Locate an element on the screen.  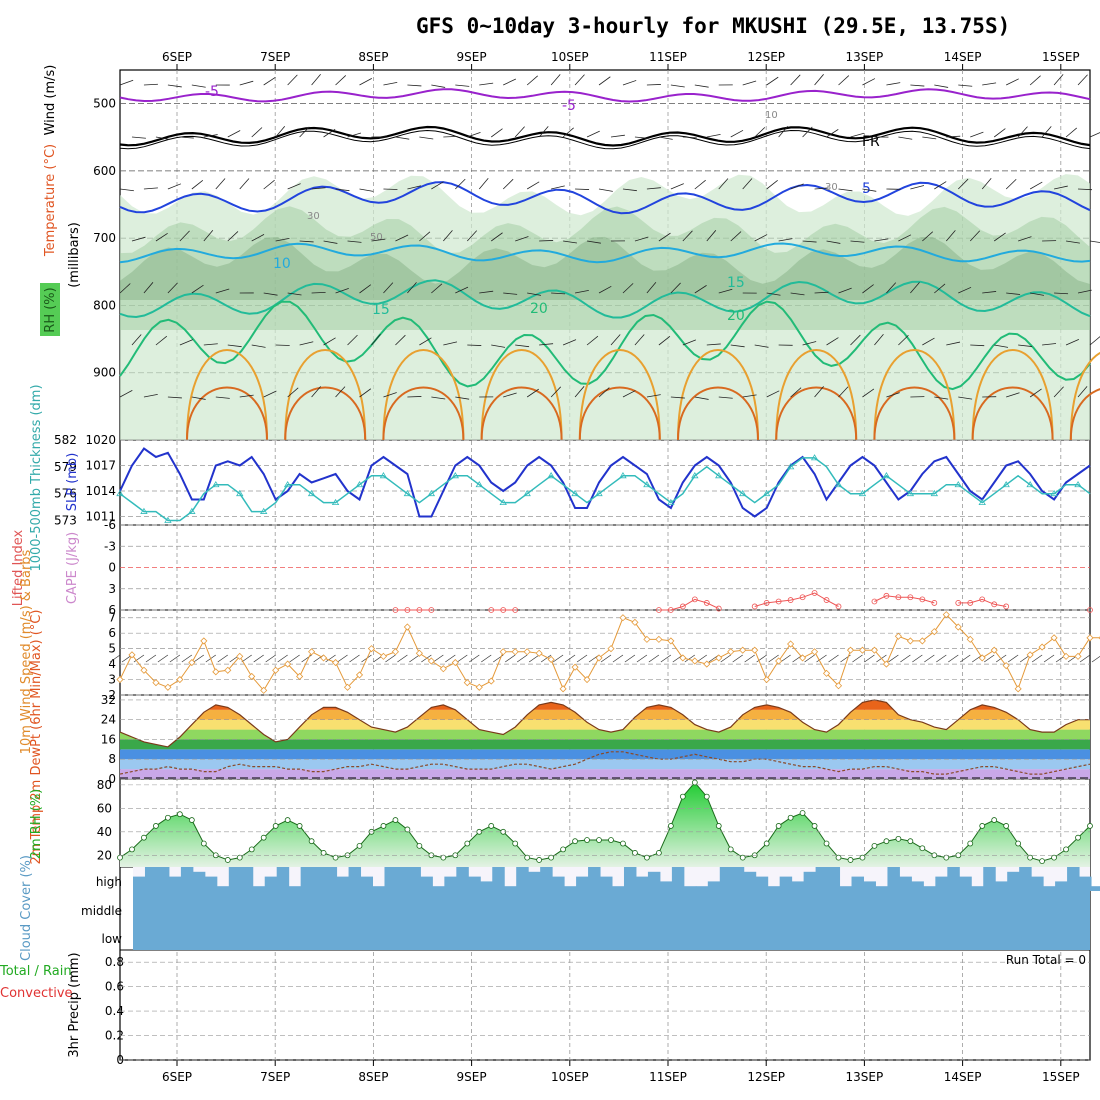
thickness-point is located at coordinates (766, 493).